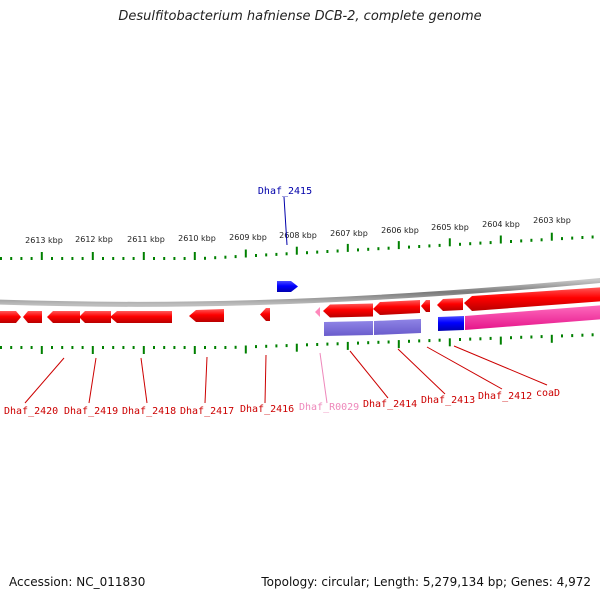 The width and height of the screenshot is (600, 600). I want to click on ruler-ticks-top, so click(297, 246).